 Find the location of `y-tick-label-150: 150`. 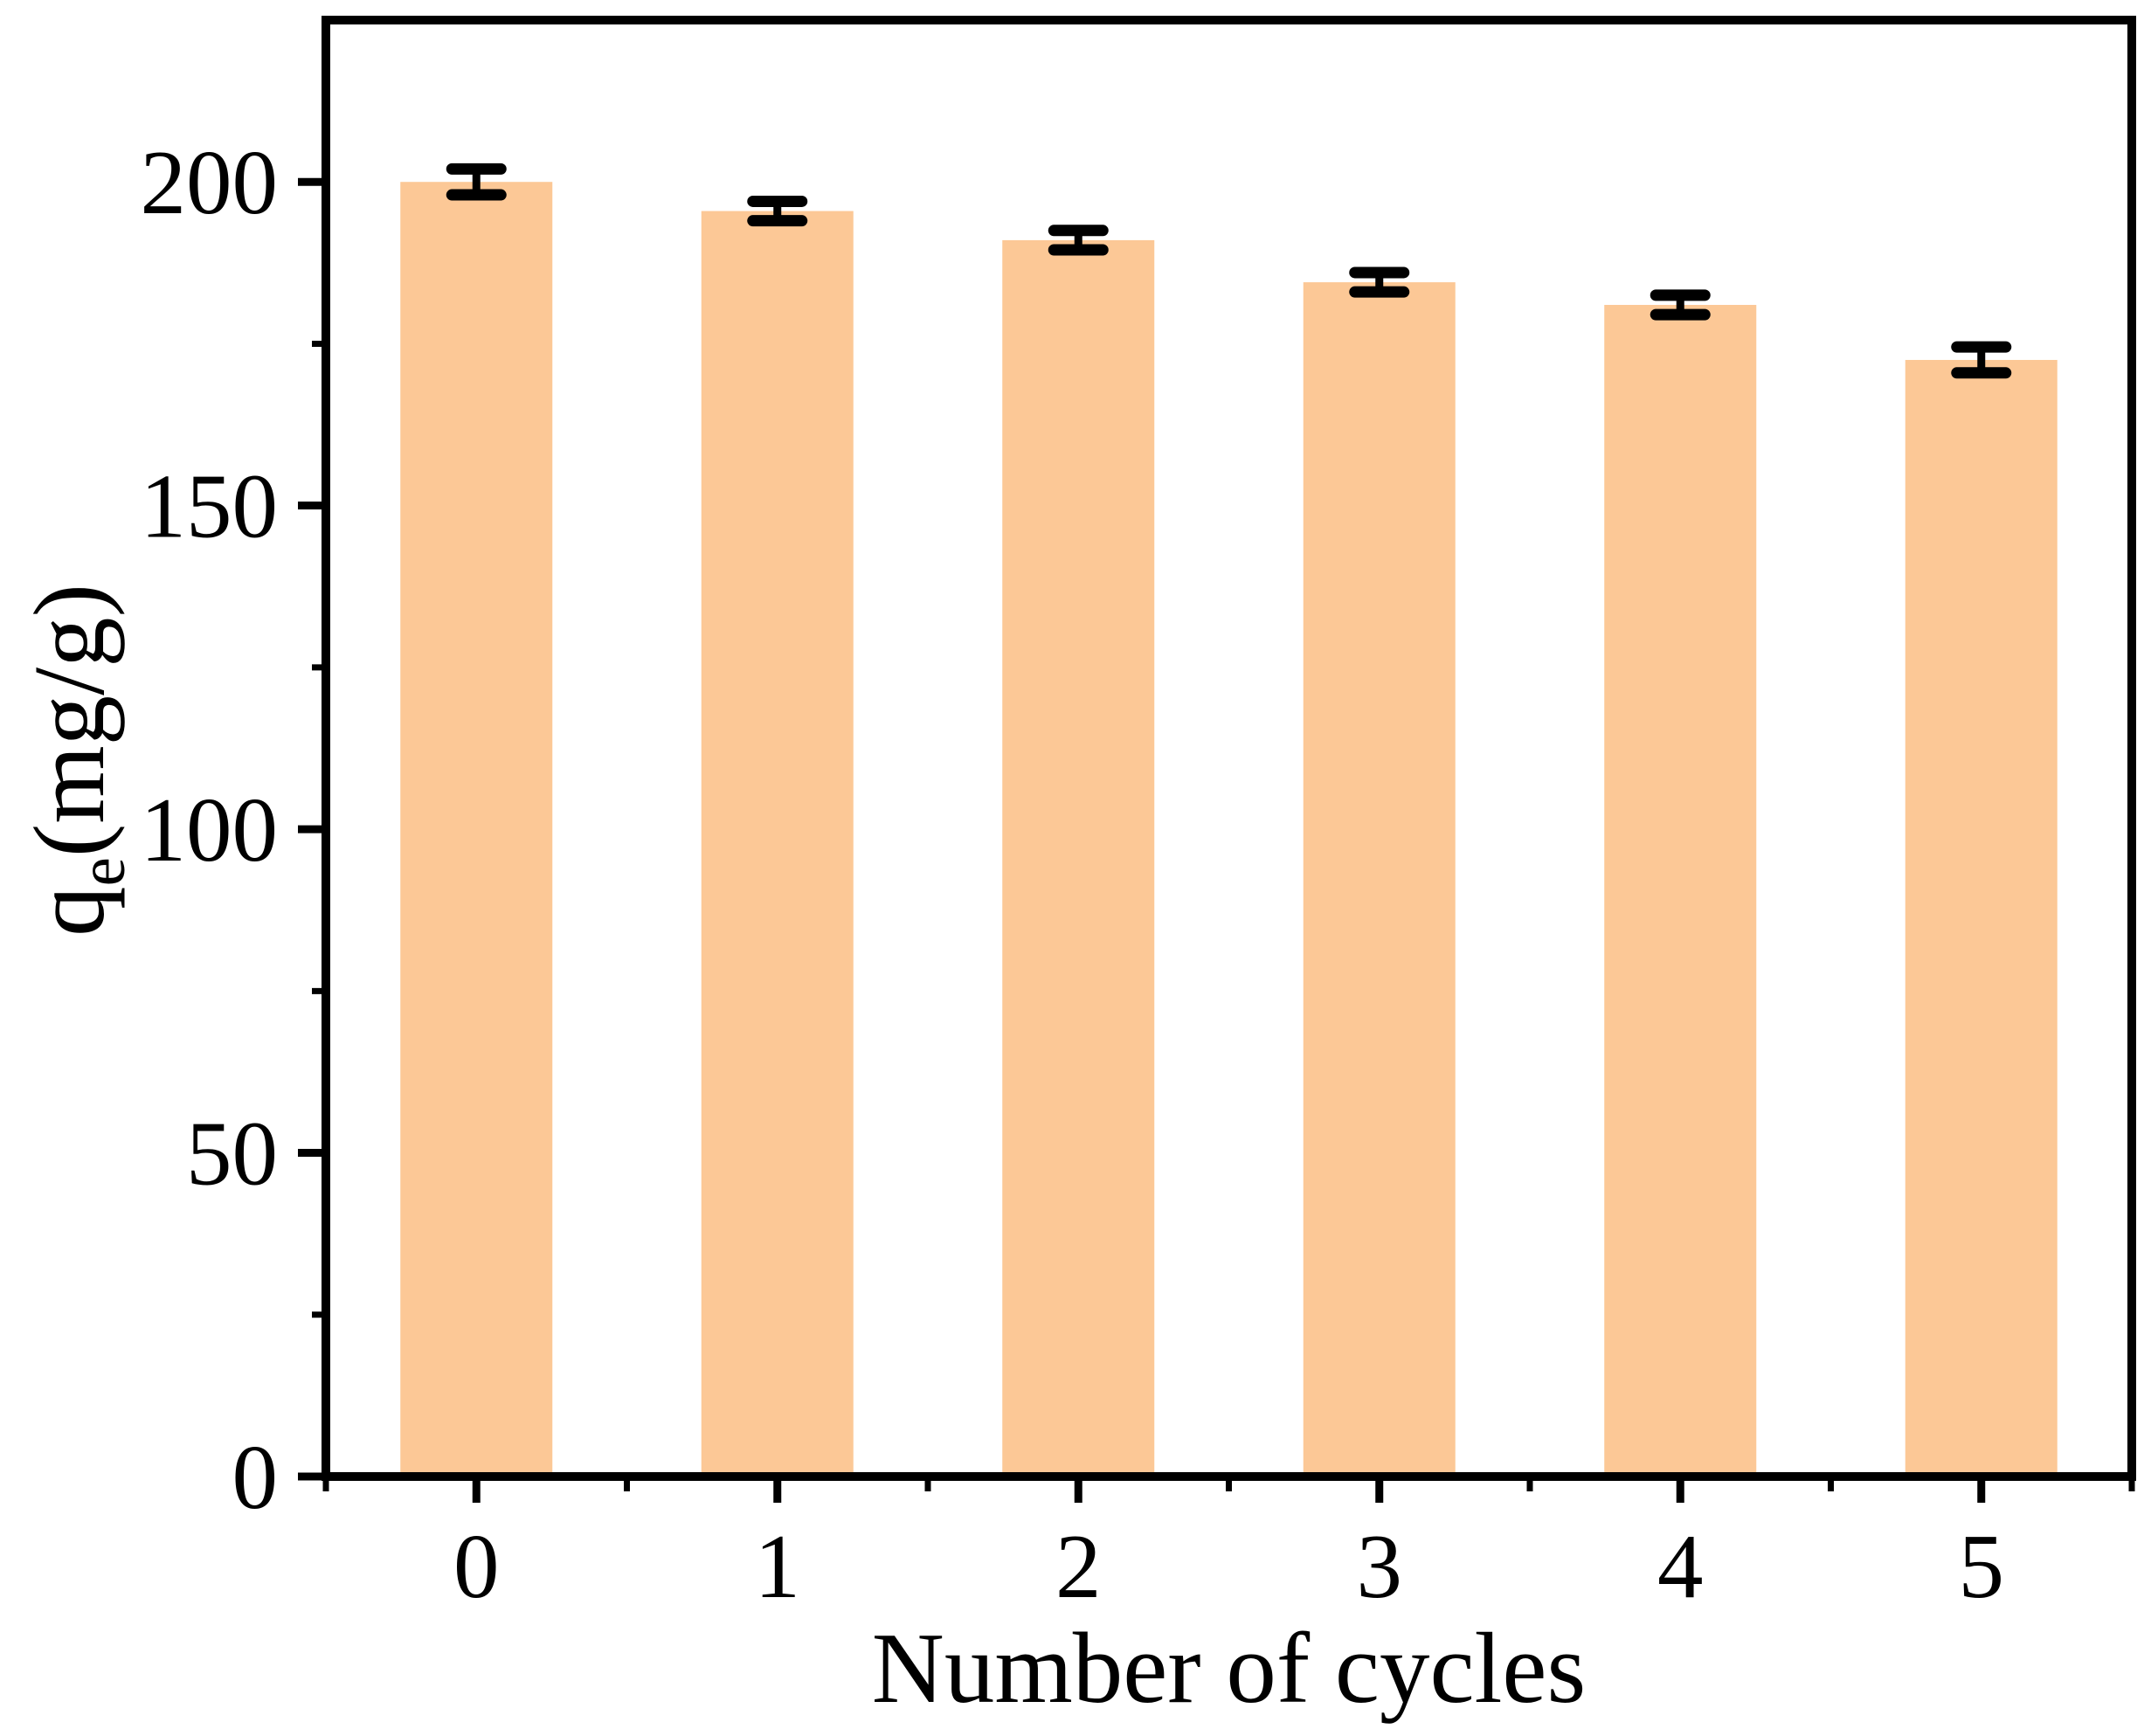

y-tick-label-150: 150 is located at coordinates (210, 506).